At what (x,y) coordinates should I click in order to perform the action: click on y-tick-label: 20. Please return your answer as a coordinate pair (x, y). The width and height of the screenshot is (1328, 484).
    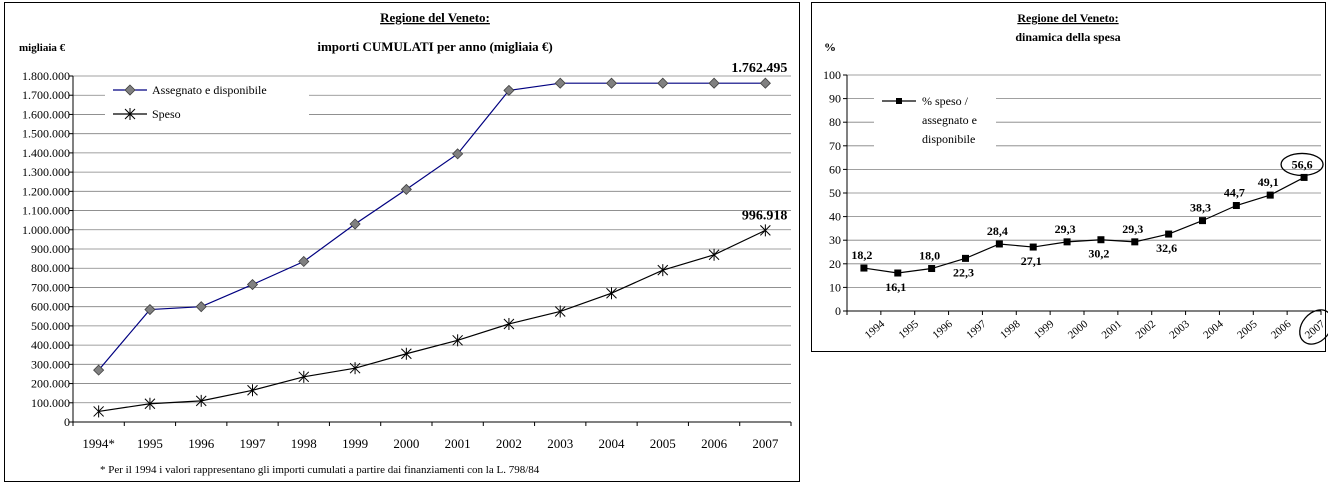
    Looking at the image, I should click on (835, 264).